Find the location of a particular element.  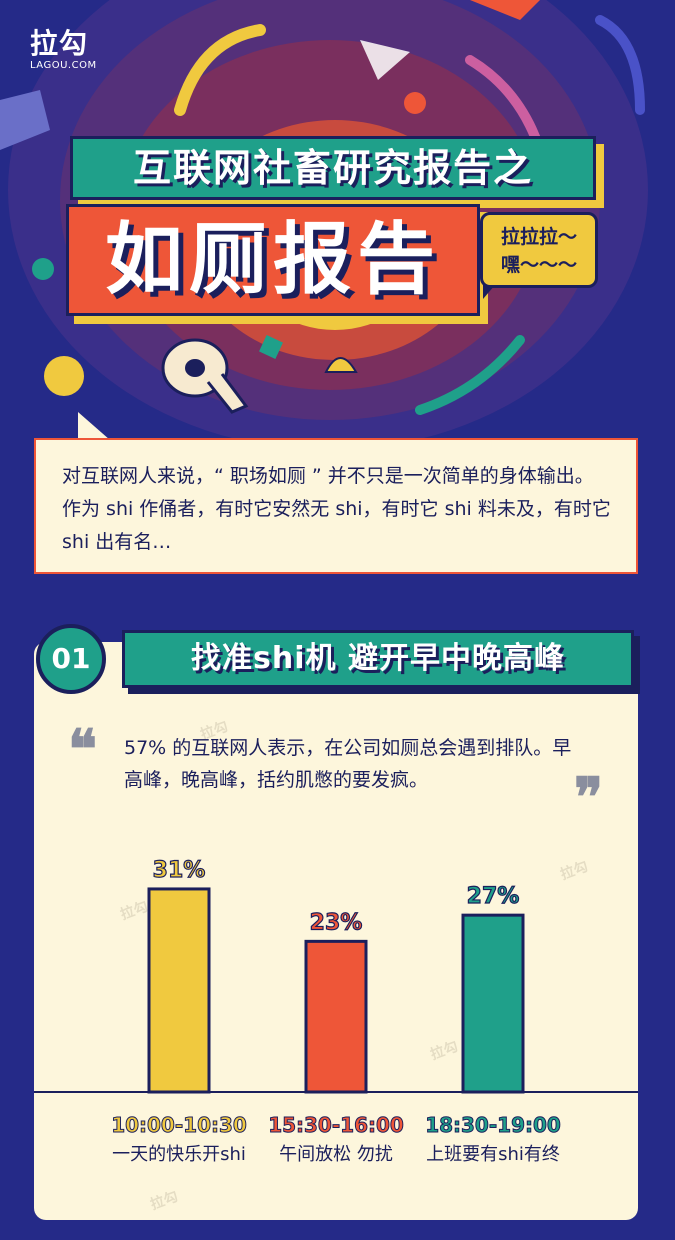

section-title: 找准shi机 避开早中晚高峰 is located at coordinates (378, 659).